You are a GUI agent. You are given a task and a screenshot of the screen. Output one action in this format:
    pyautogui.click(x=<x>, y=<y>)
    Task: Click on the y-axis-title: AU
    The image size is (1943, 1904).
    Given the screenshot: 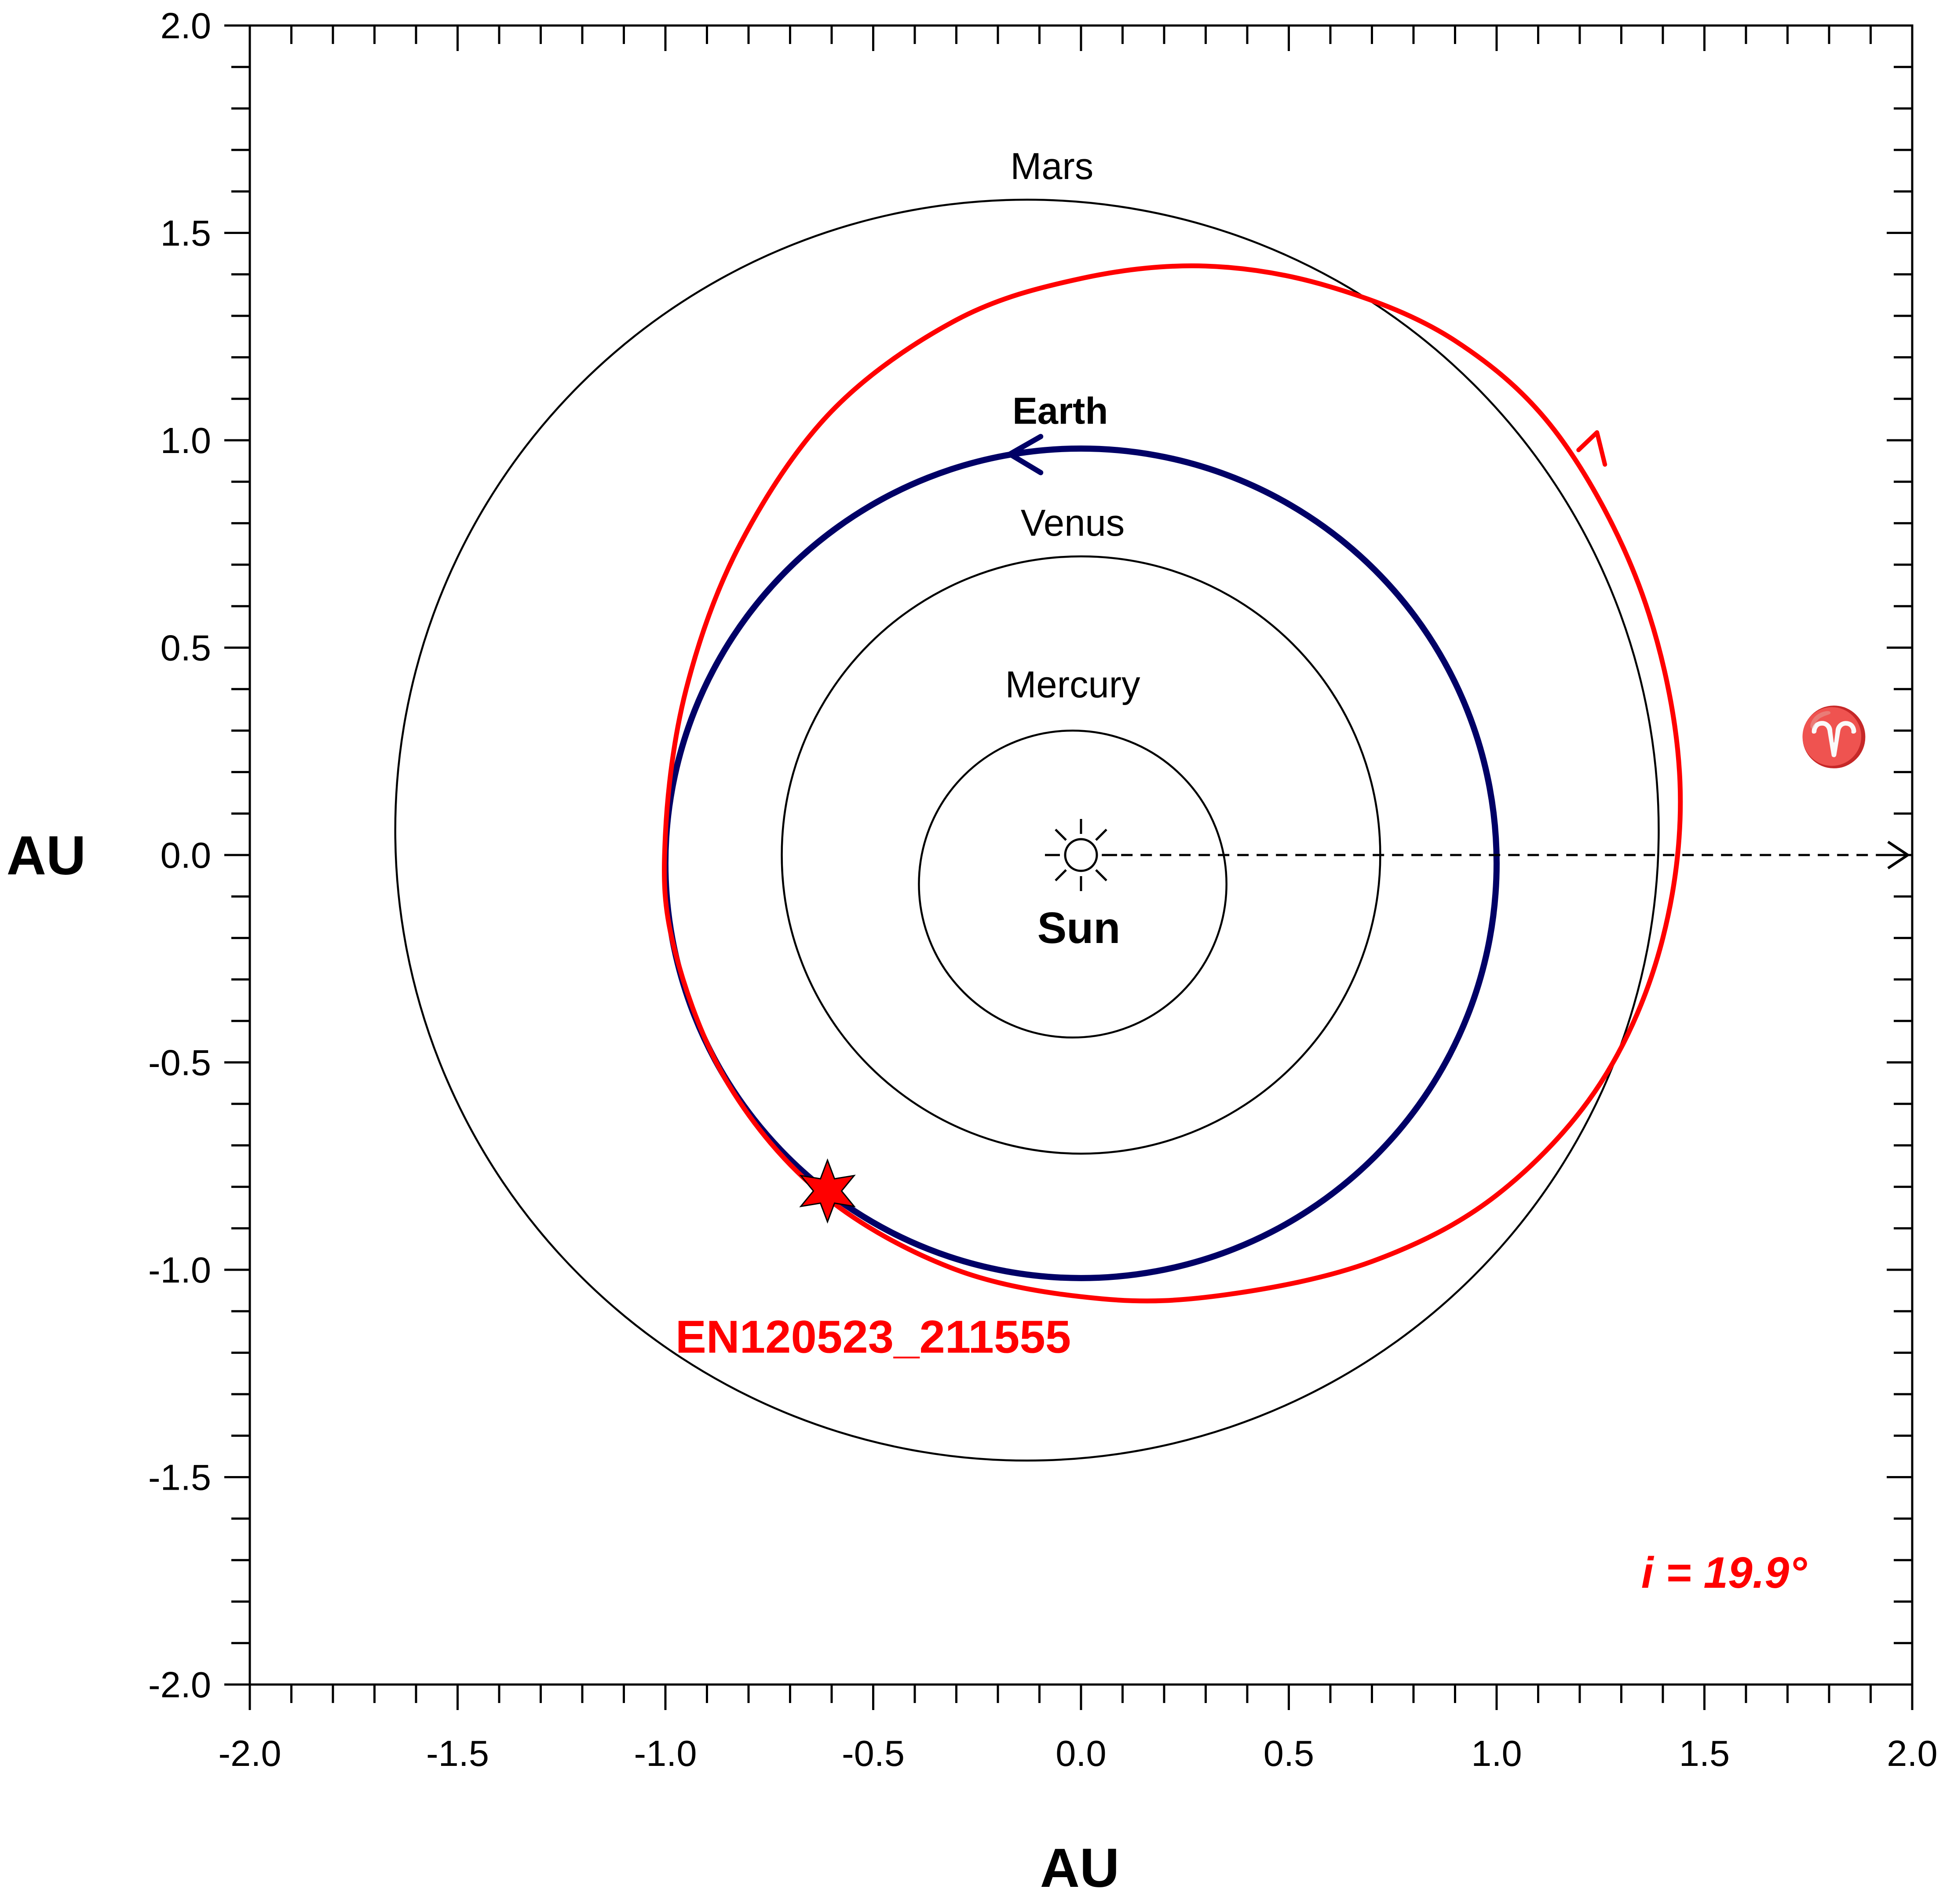 What is the action you would take?
    pyautogui.click(x=46, y=855)
    